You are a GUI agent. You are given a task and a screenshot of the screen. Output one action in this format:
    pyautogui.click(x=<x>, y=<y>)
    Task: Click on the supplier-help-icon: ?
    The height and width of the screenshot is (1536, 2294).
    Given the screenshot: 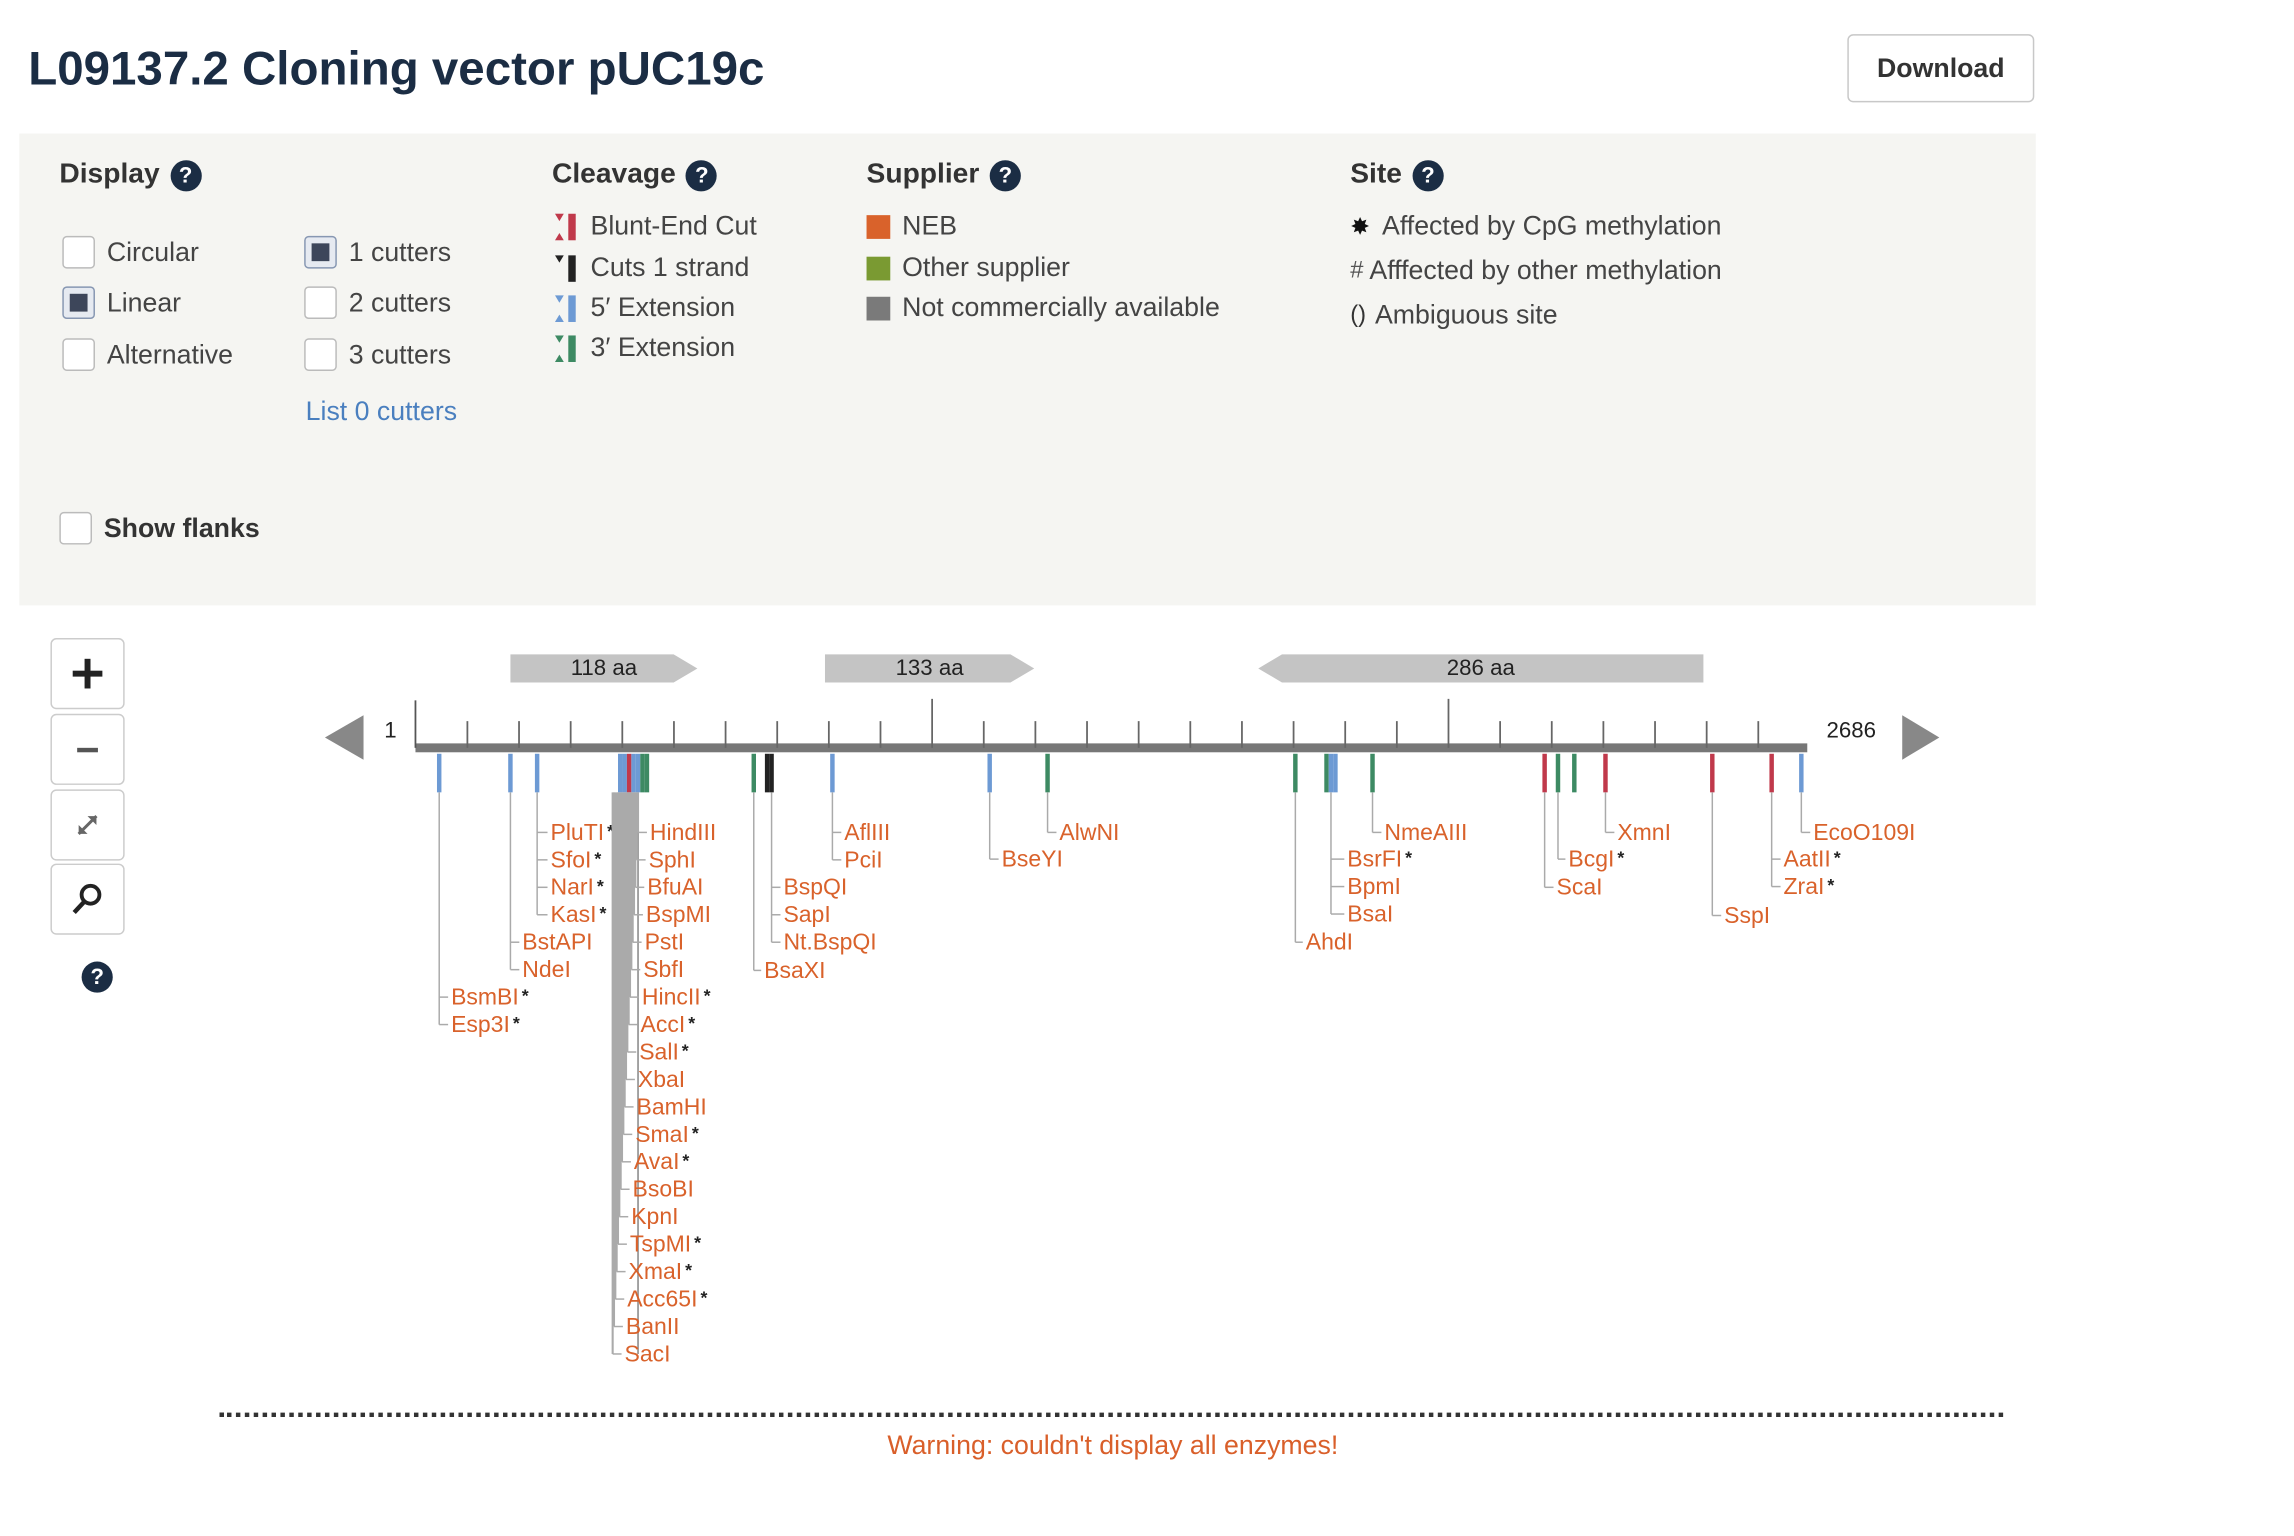 What is the action you would take?
    pyautogui.click(x=1005, y=175)
    